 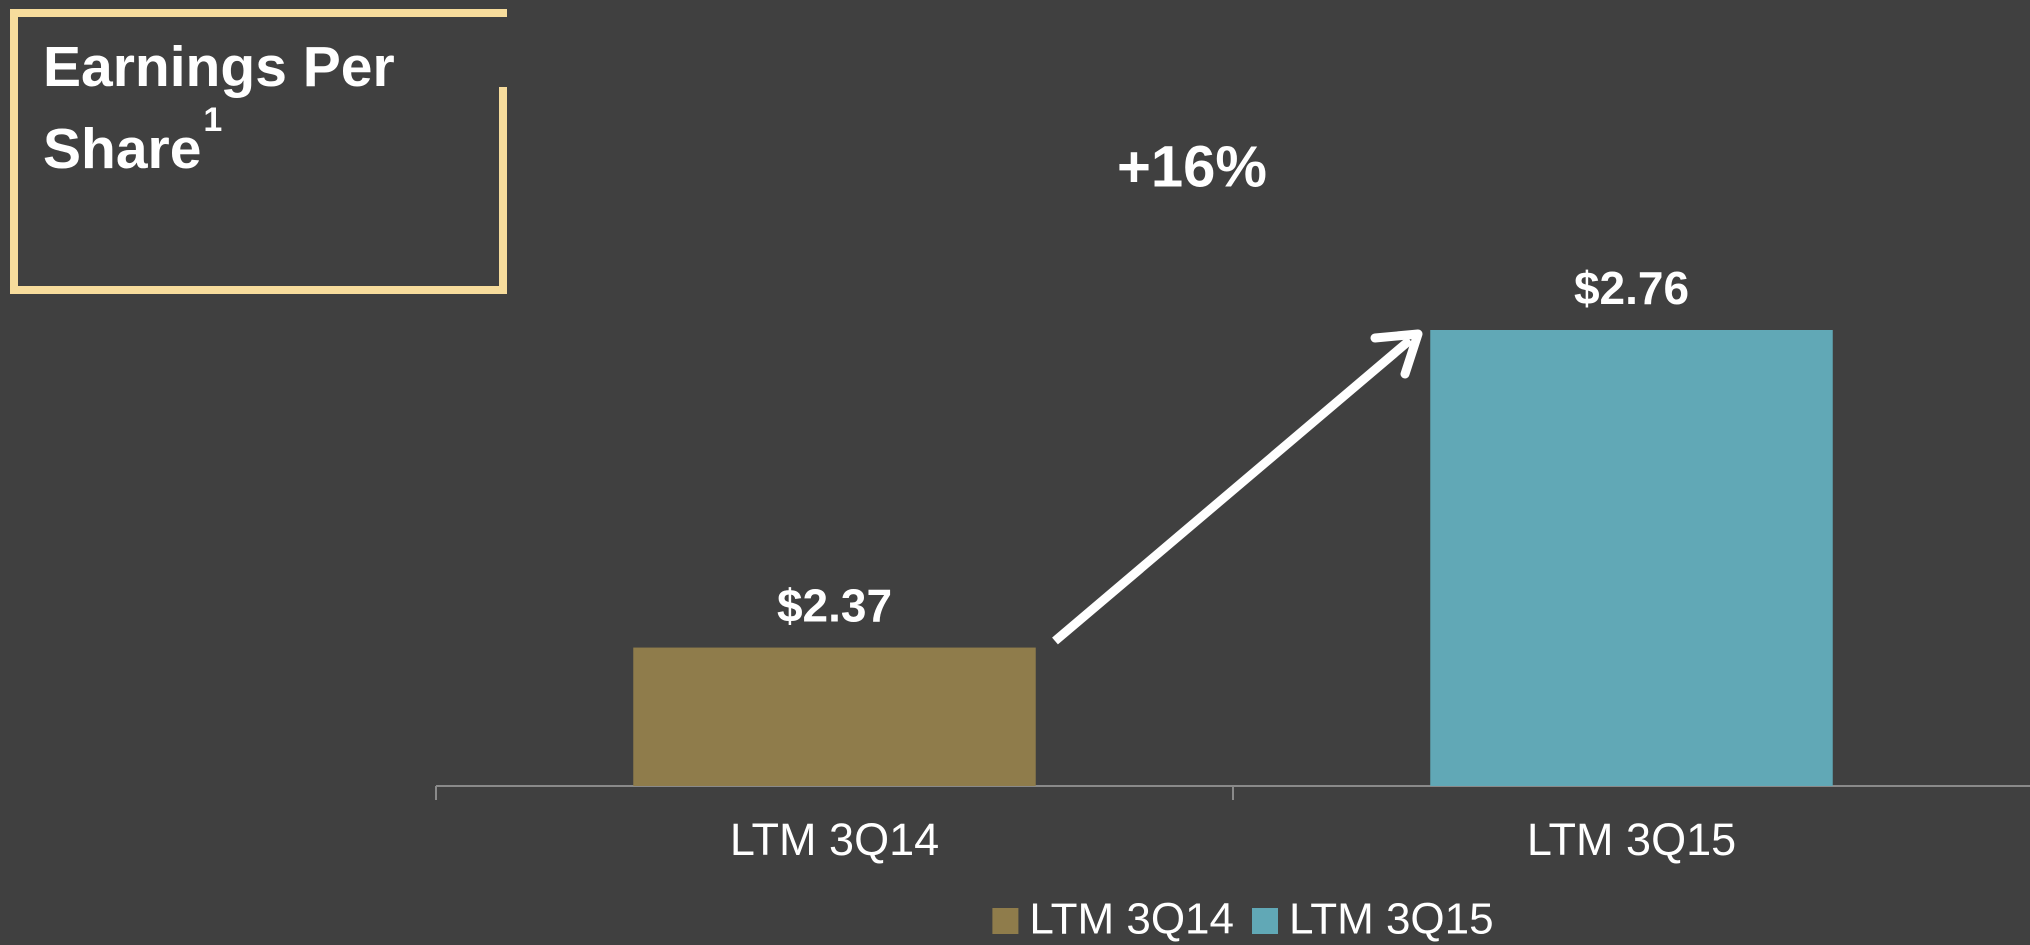 I want to click on annotation: +16%, so click(x=1192, y=166).